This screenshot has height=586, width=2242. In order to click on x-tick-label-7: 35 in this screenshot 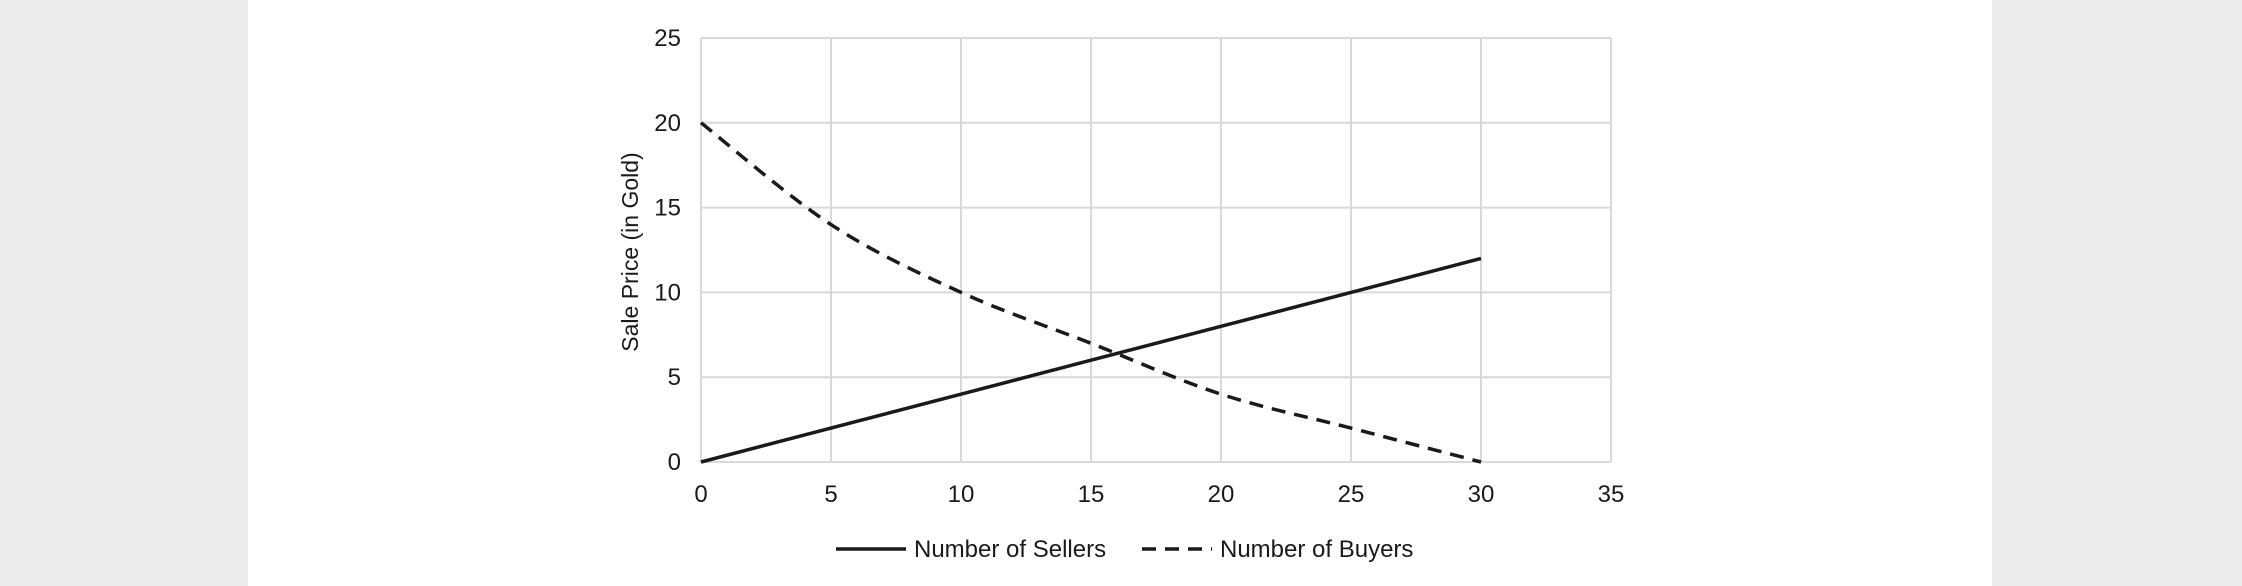, I will do `click(1611, 494)`.